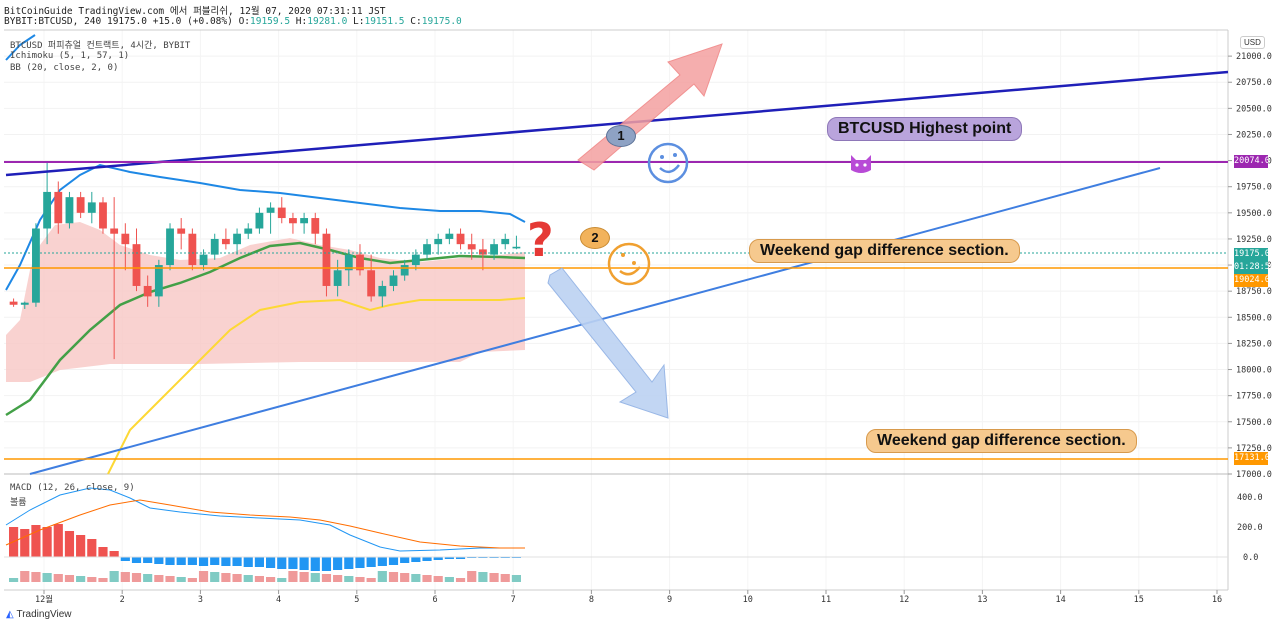 The width and height of the screenshot is (1280, 628). I want to click on bearish-arrow, so click(608, 343).